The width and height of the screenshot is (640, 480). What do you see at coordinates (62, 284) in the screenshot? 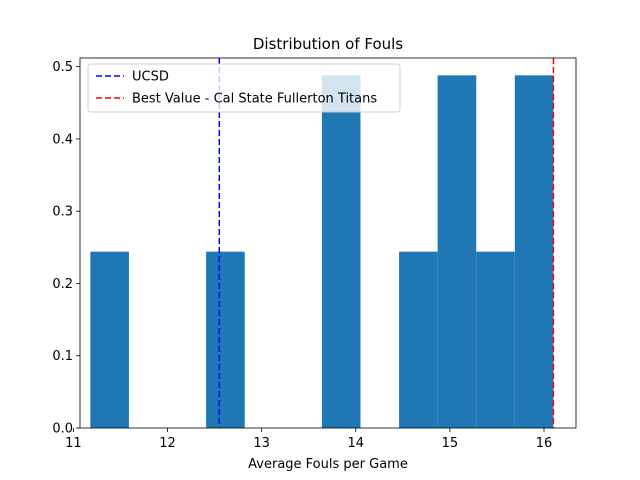
I see `y-tick-label-2: 0.2` at bounding box center [62, 284].